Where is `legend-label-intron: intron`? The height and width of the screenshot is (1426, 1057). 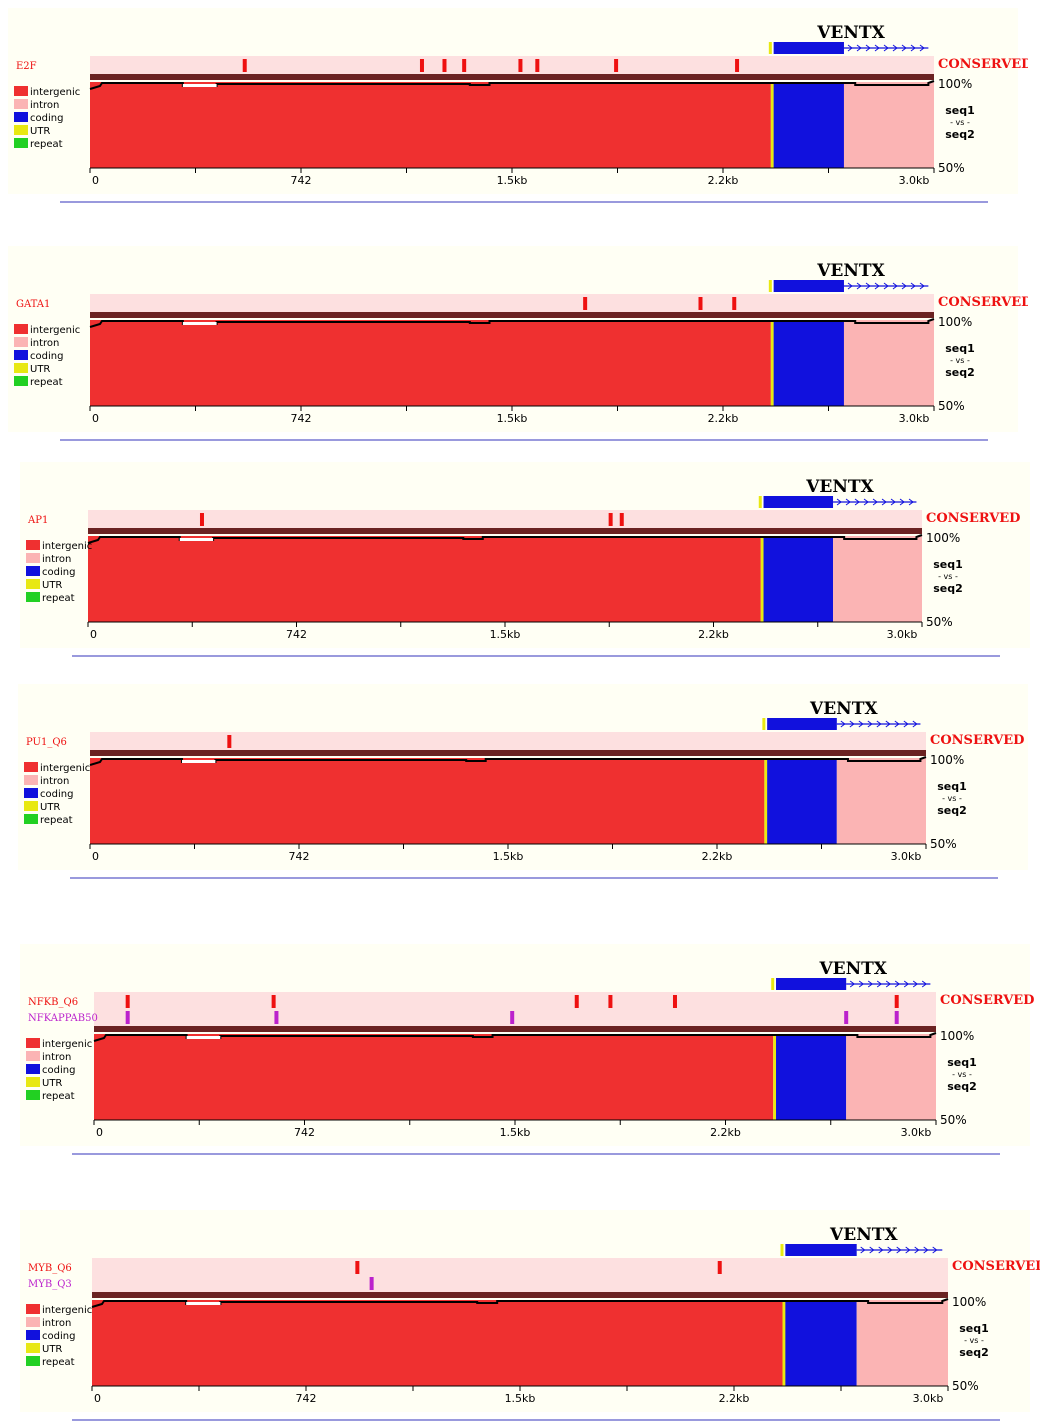 legend-label-intron: intron is located at coordinates (54, 781).